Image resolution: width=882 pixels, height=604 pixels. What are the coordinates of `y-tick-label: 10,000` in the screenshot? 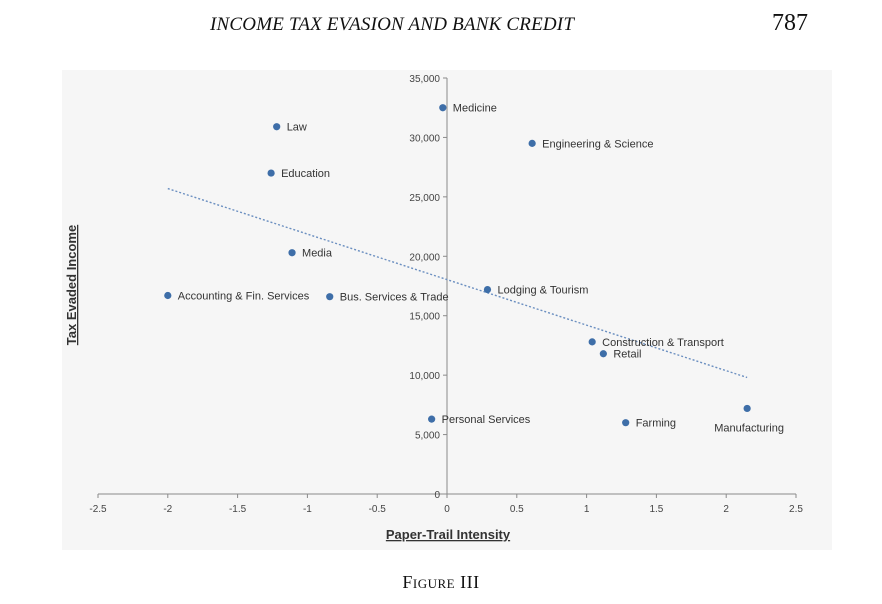 It's located at (424, 376).